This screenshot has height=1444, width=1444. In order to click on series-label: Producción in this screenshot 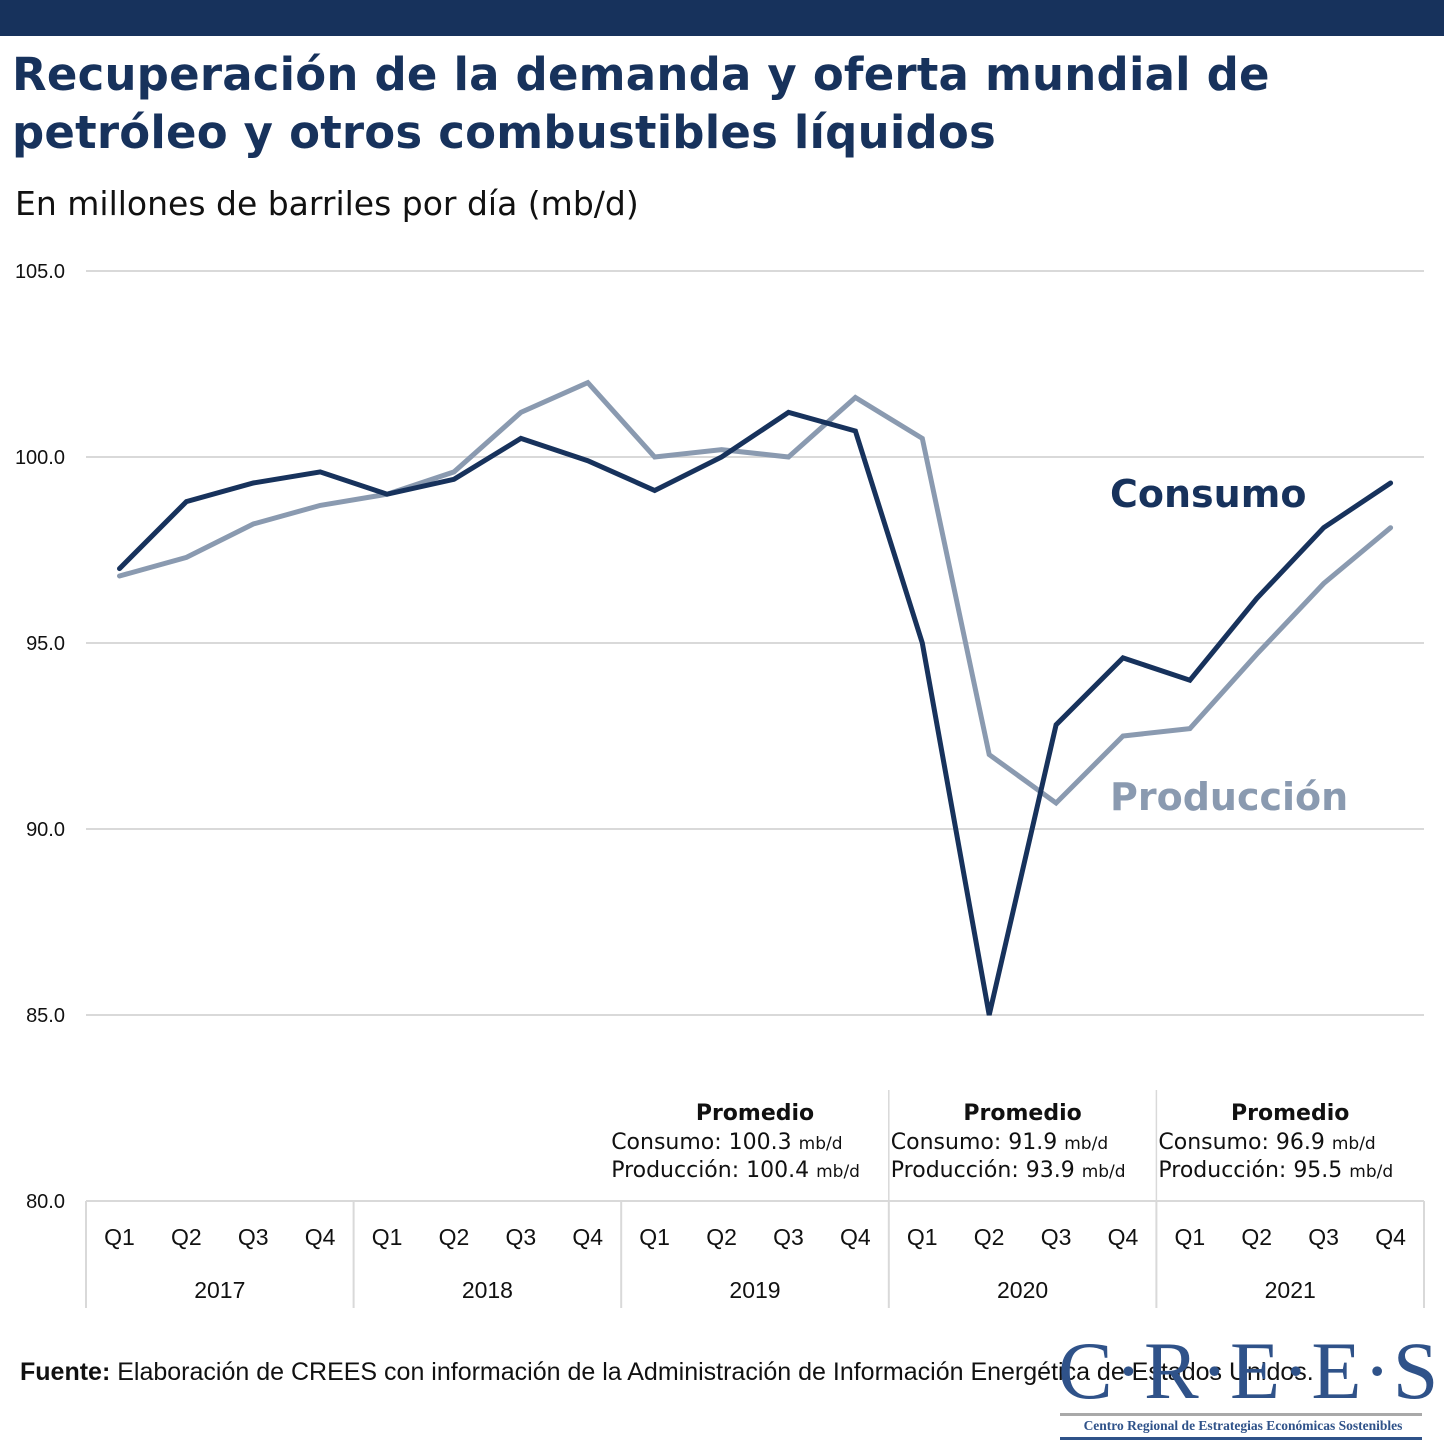, I will do `click(1229, 797)`.